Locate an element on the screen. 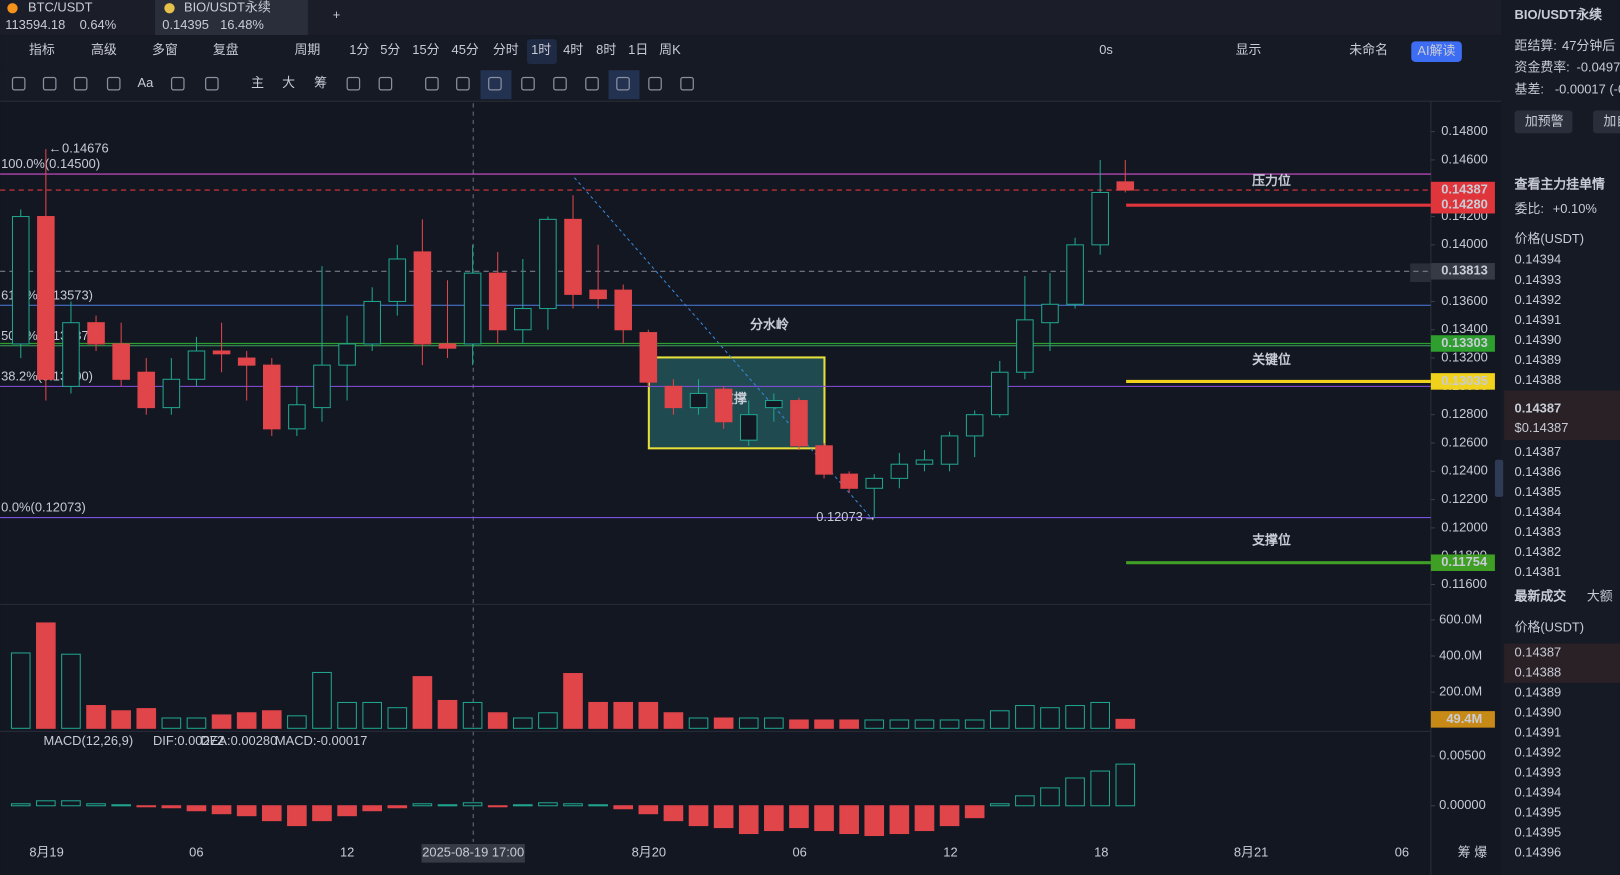 Image resolution: width=1620 pixels, height=875 pixels. toolbar-right: AI解读 is located at coordinates (1436, 50).